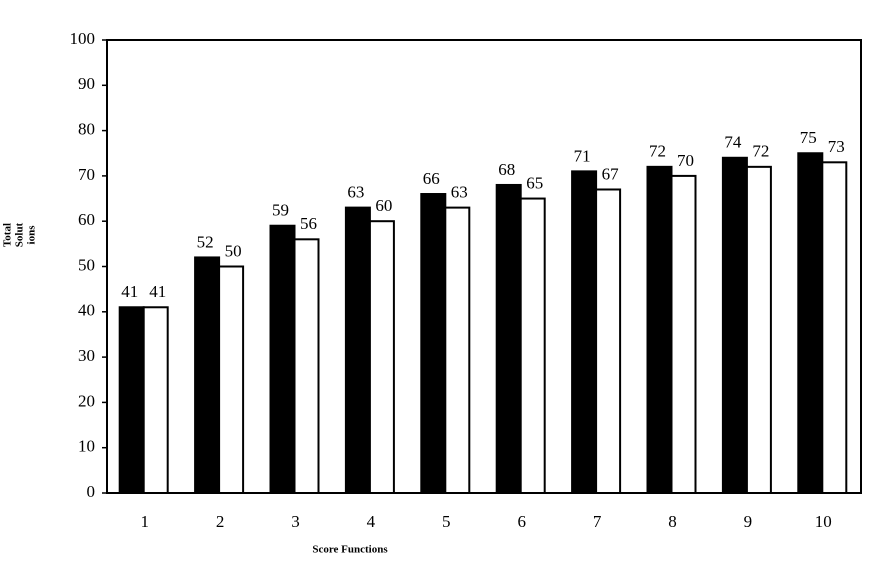 This screenshot has height=563, width=884. Describe the element at coordinates (521, 521) in the screenshot. I see `x-tick-label: 6` at that location.